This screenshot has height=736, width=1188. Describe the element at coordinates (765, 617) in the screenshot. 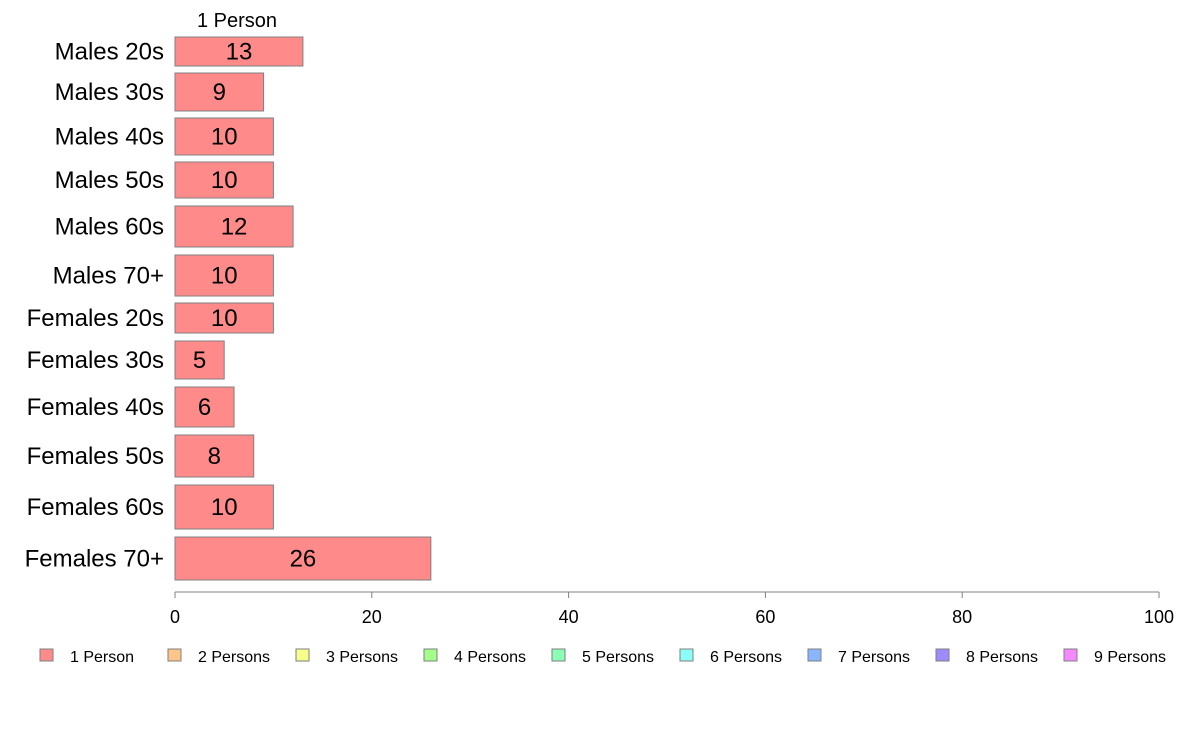

I see `x-tick-label: 60` at that location.